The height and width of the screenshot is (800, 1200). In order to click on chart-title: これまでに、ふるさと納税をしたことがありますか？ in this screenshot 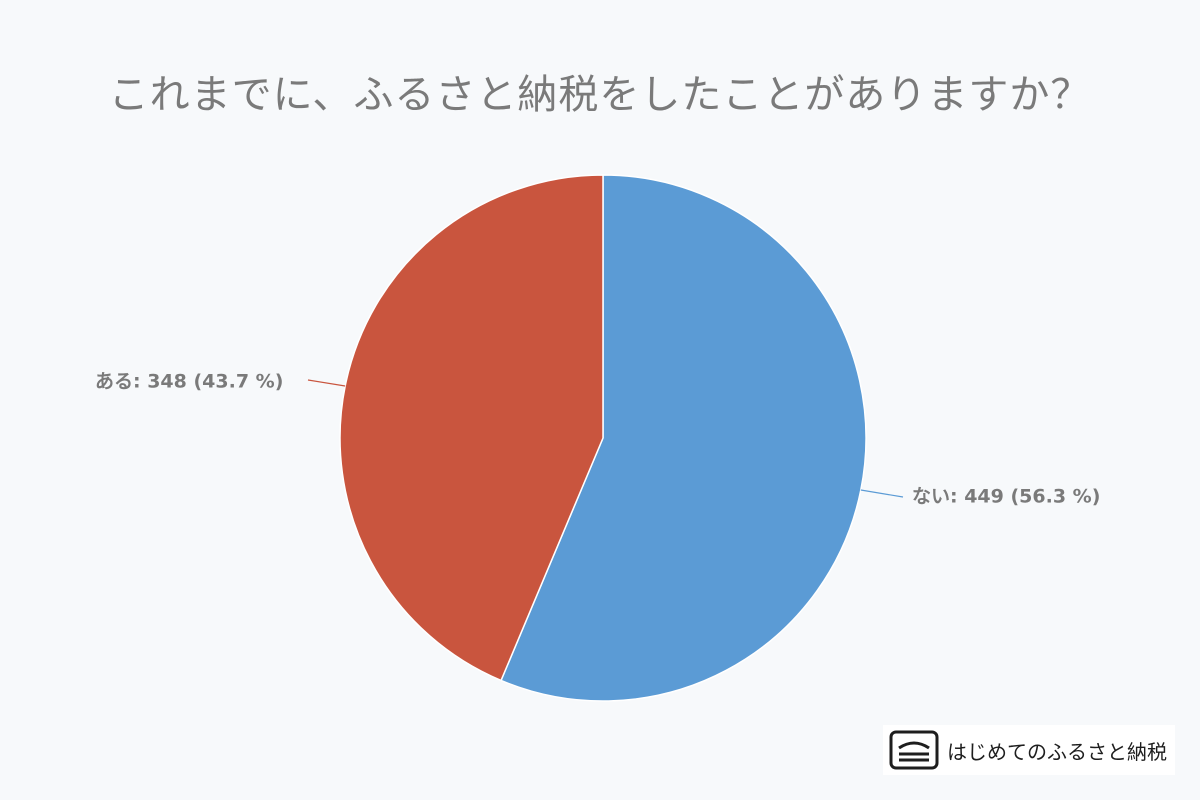, I will do `click(600, 95)`.